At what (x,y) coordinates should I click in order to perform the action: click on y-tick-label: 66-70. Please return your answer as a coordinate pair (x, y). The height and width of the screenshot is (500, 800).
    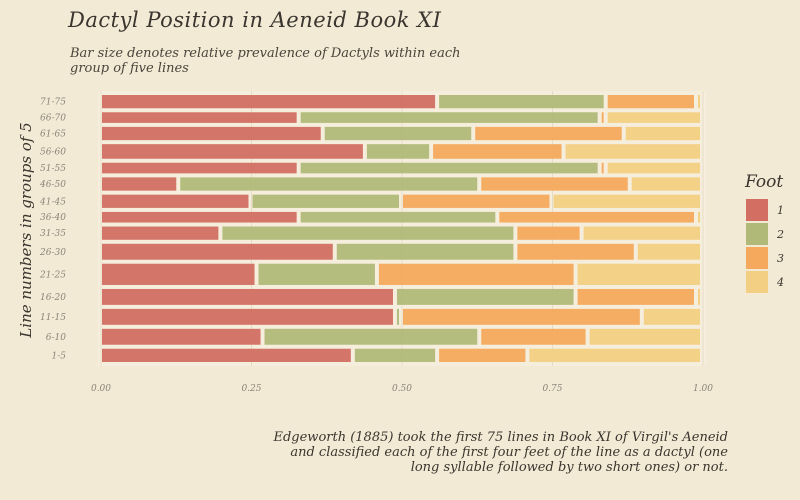
    Looking at the image, I should click on (53, 119).